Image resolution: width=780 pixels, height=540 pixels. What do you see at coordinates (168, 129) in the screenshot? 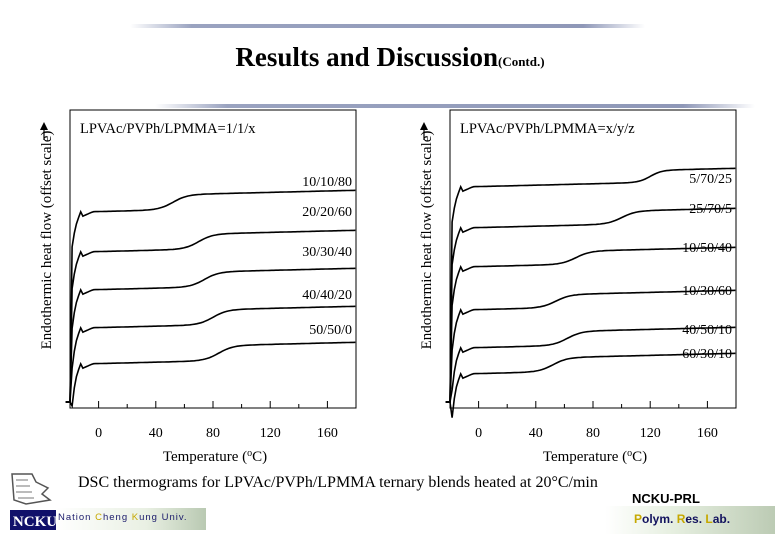
I see `chart-title: LPVAc/PVPh/LPMMA=1/1/x` at bounding box center [168, 129].